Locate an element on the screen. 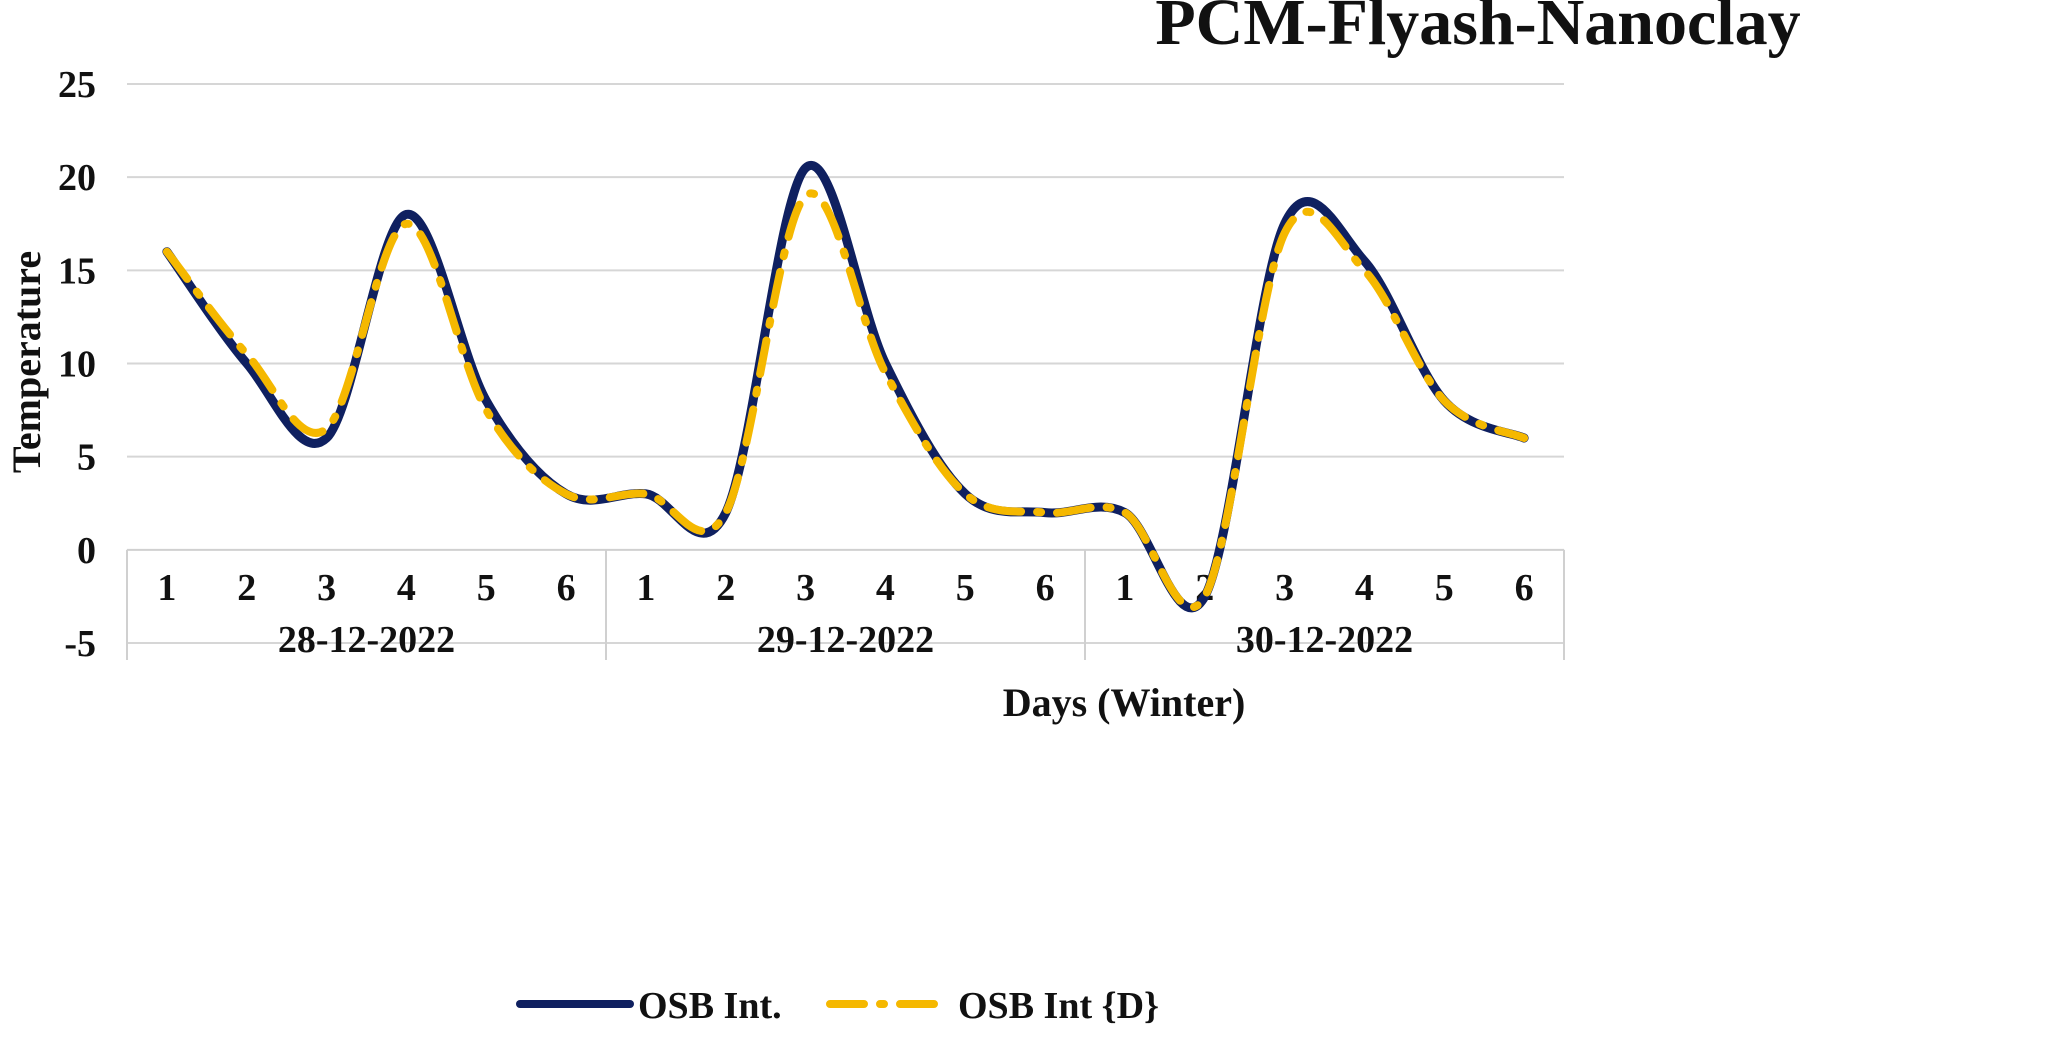 The height and width of the screenshot is (1037, 2067). y-axis-ticks: -5 0 5 10 15 20 25 is located at coordinates (77, 364).